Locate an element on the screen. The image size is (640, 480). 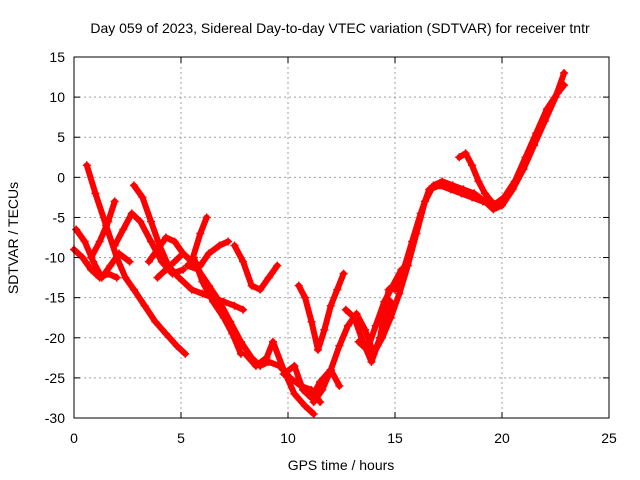
x-tick-label: 0 is located at coordinates (74, 438).